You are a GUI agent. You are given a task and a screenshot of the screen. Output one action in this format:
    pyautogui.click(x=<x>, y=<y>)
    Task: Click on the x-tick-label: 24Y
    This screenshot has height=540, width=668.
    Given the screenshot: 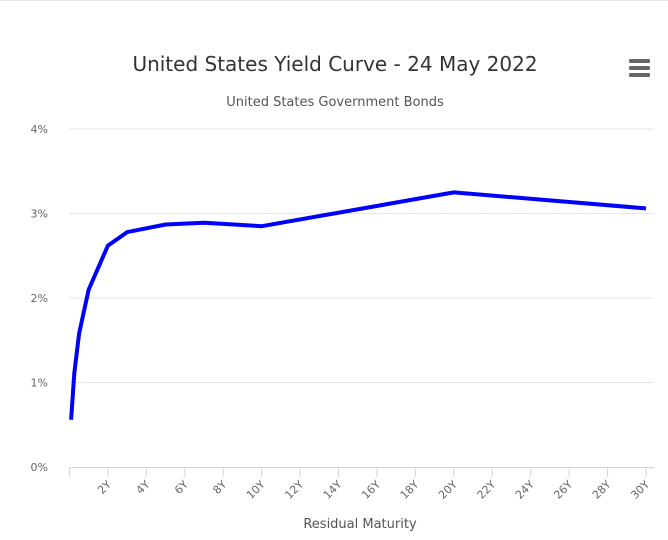 What is the action you would take?
    pyautogui.click(x=525, y=490)
    